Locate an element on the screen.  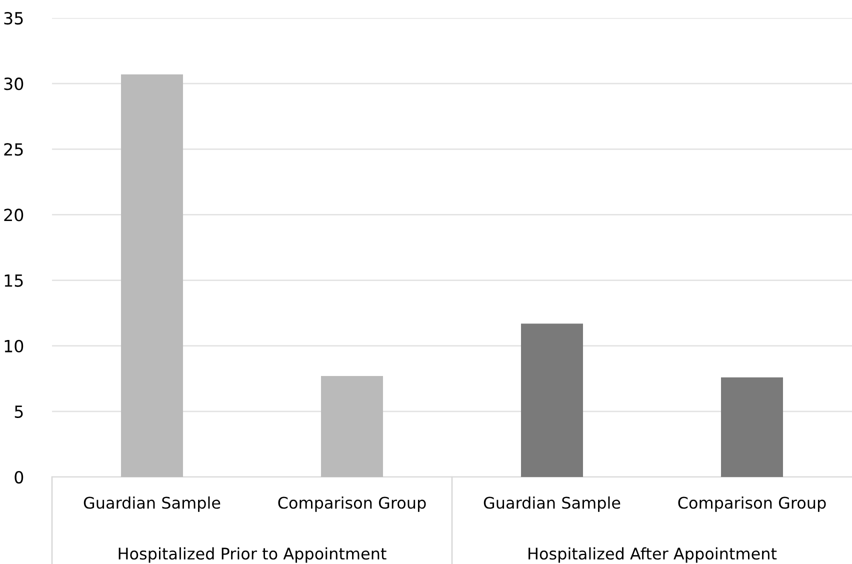
y-tick-label: 15 is located at coordinates (13, 280).